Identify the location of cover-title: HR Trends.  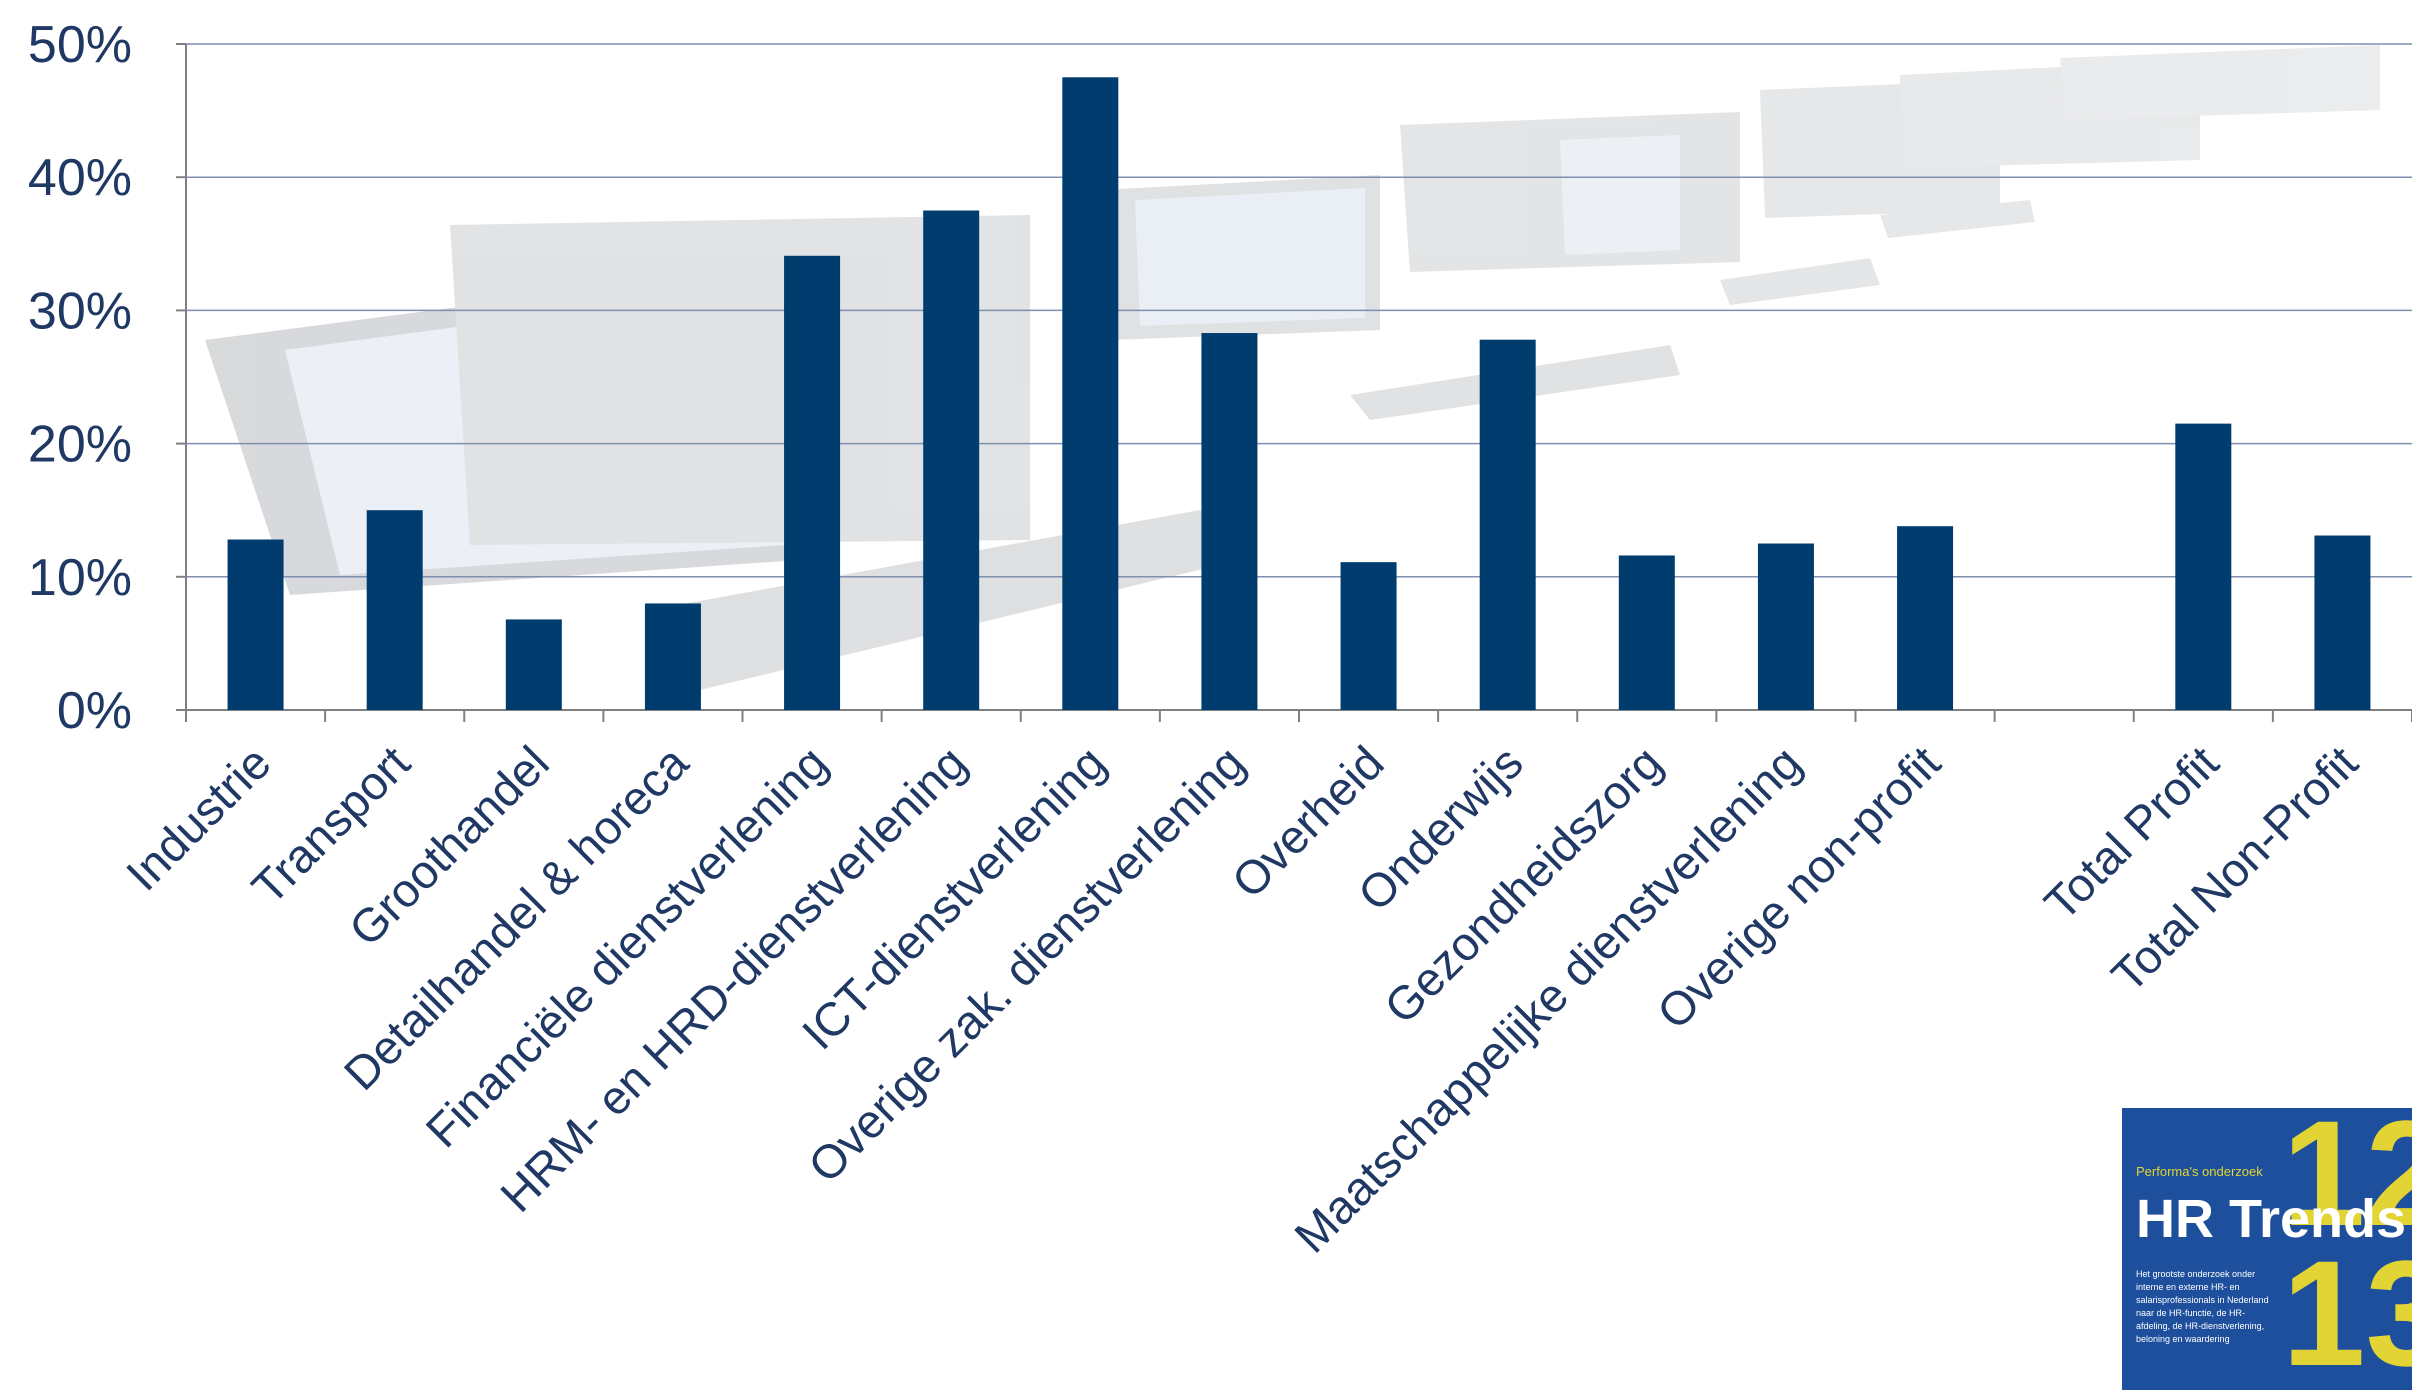
(2271, 1219).